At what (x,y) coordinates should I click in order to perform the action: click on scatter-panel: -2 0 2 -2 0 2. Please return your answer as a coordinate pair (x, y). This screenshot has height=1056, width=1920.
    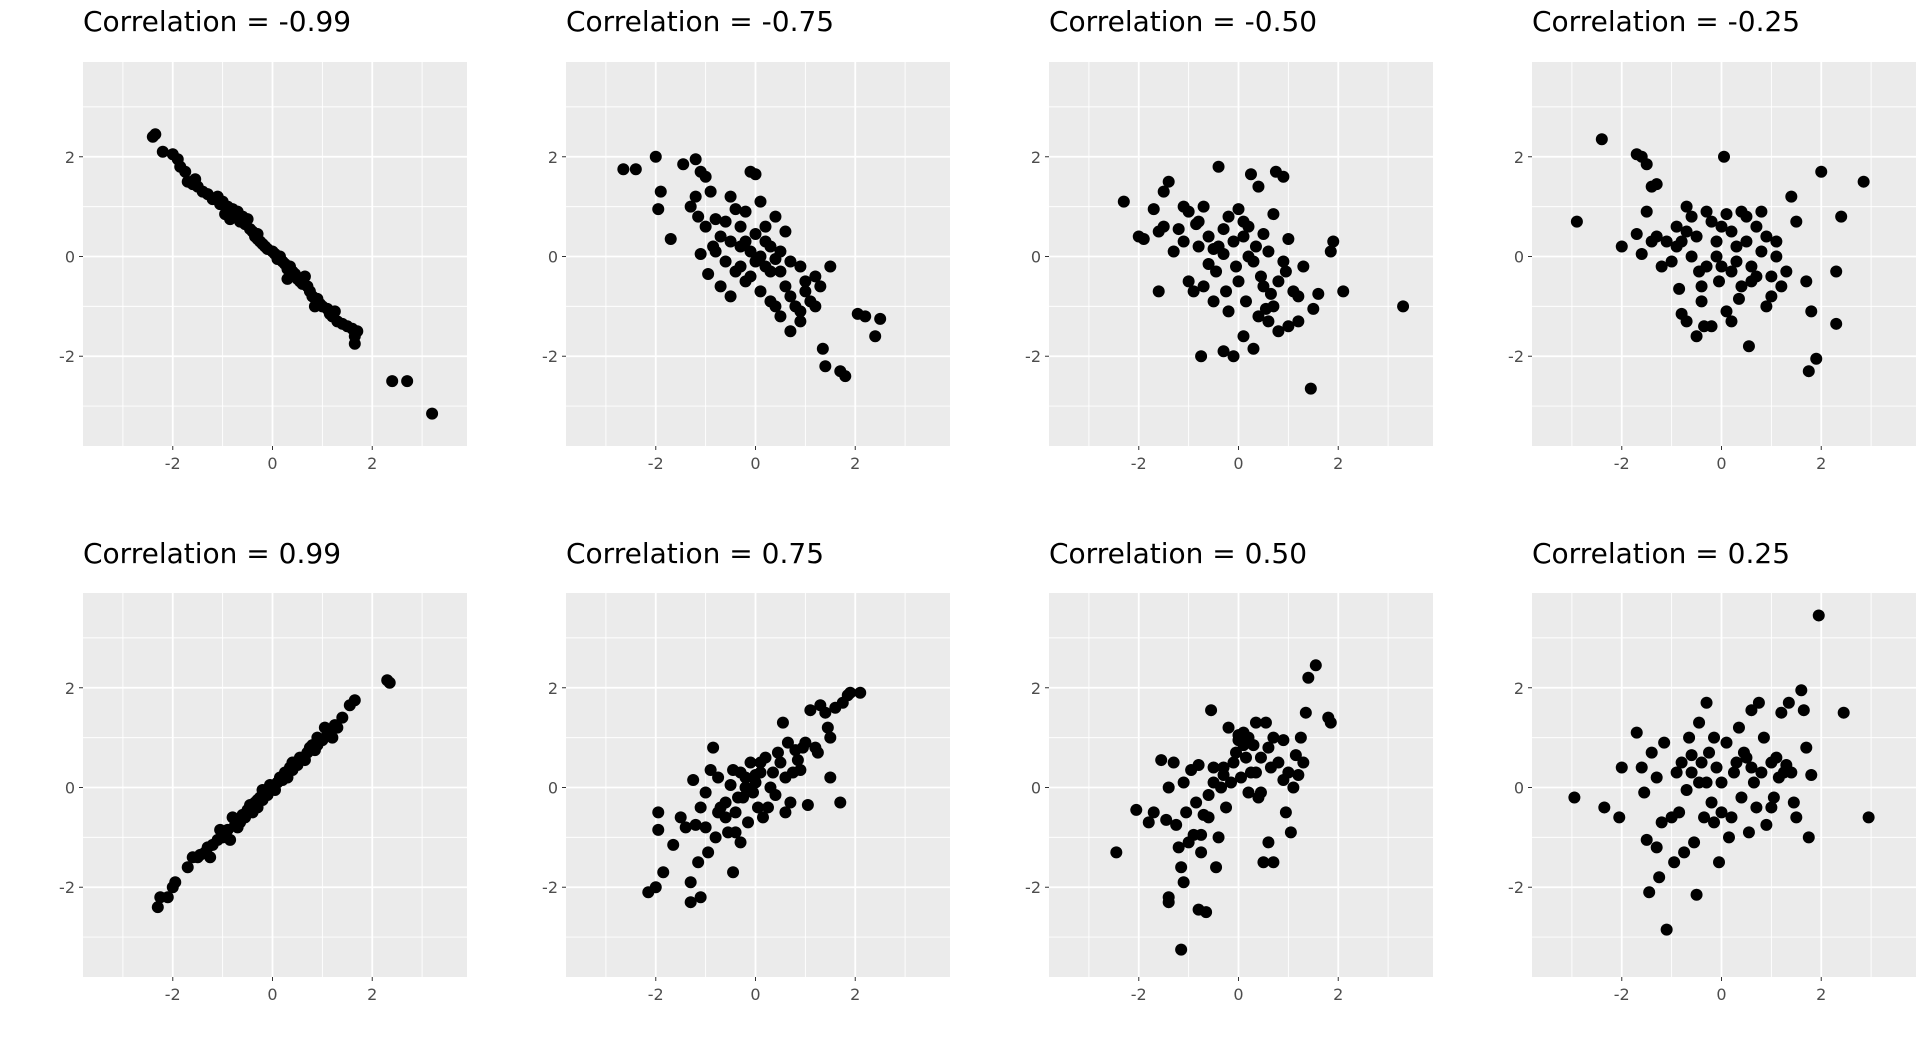
    Looking at the image, I should click on (746, 798).